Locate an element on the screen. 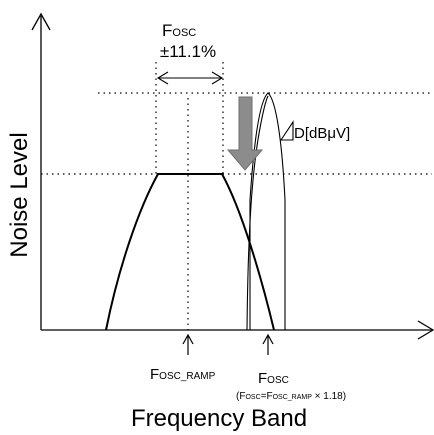 The width and height of the screenshot is (434, 435). top-f-osc-label: FOSC is located at coordinates (179, 30).